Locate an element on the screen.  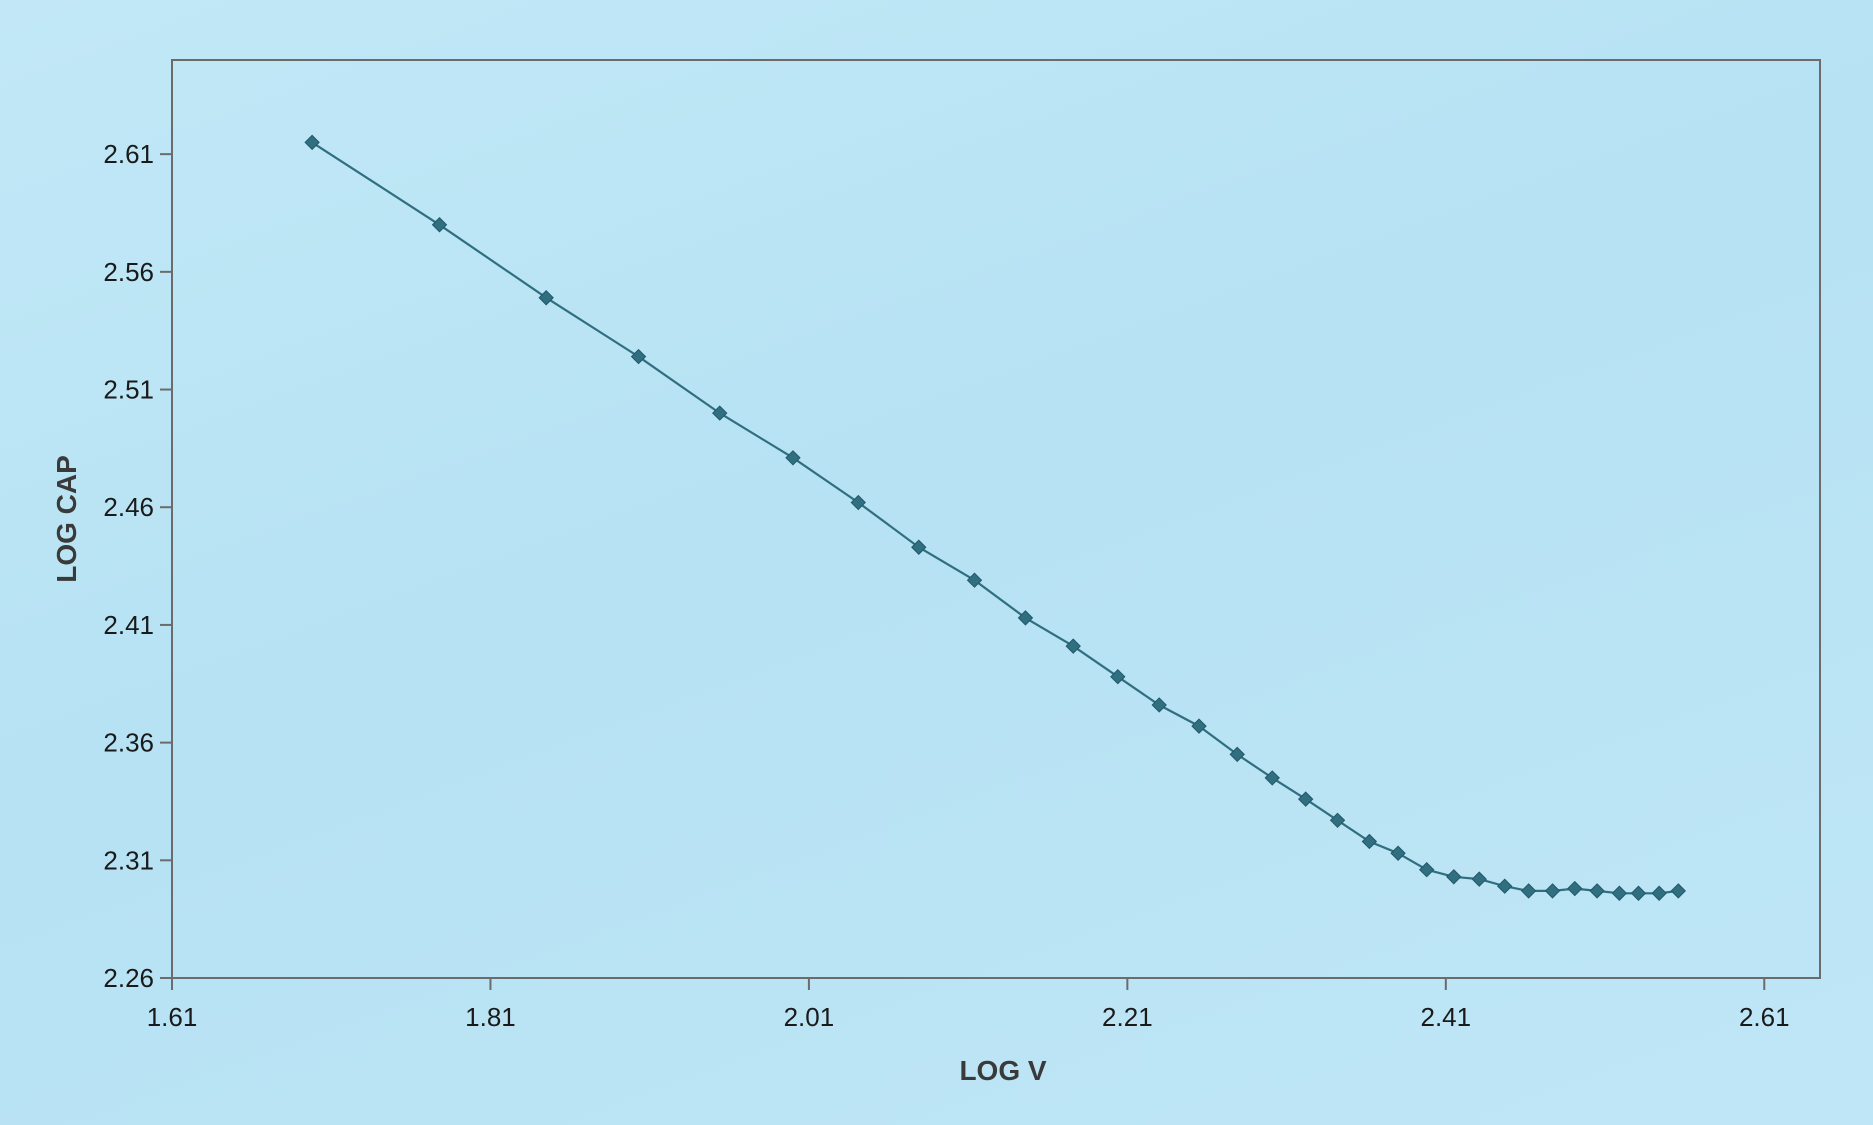
x-tick-label: 1.81 is located at coordinates (490, 1017).